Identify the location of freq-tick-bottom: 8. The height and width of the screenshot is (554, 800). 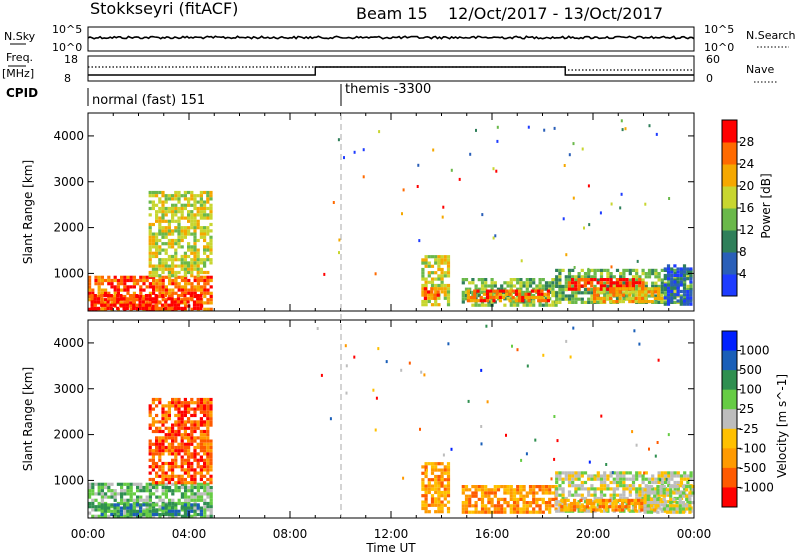
(67, 78).